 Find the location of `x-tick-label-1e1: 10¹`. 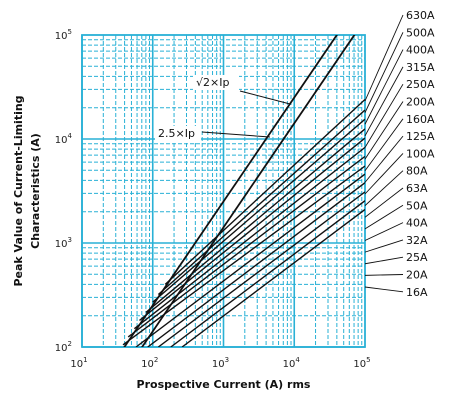

x-tick-label-1e1: 10¹ is located at coordinates (78, 363).